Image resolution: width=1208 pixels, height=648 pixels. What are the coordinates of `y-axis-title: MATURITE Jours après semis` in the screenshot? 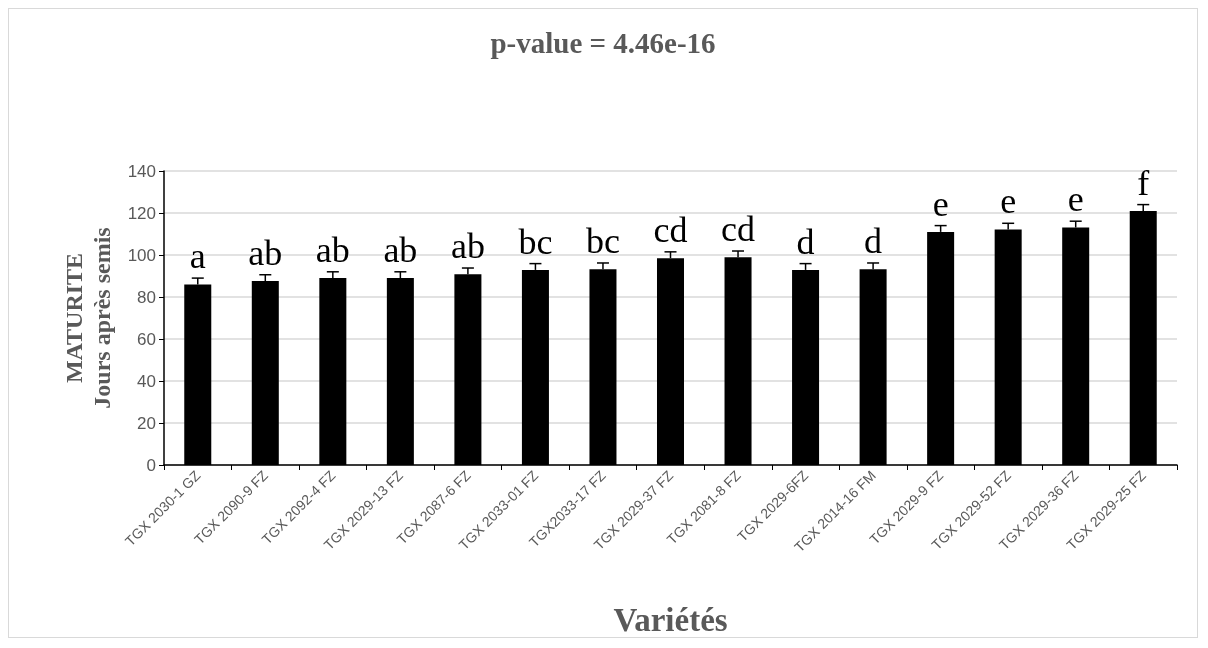 It's located at (88, 318).